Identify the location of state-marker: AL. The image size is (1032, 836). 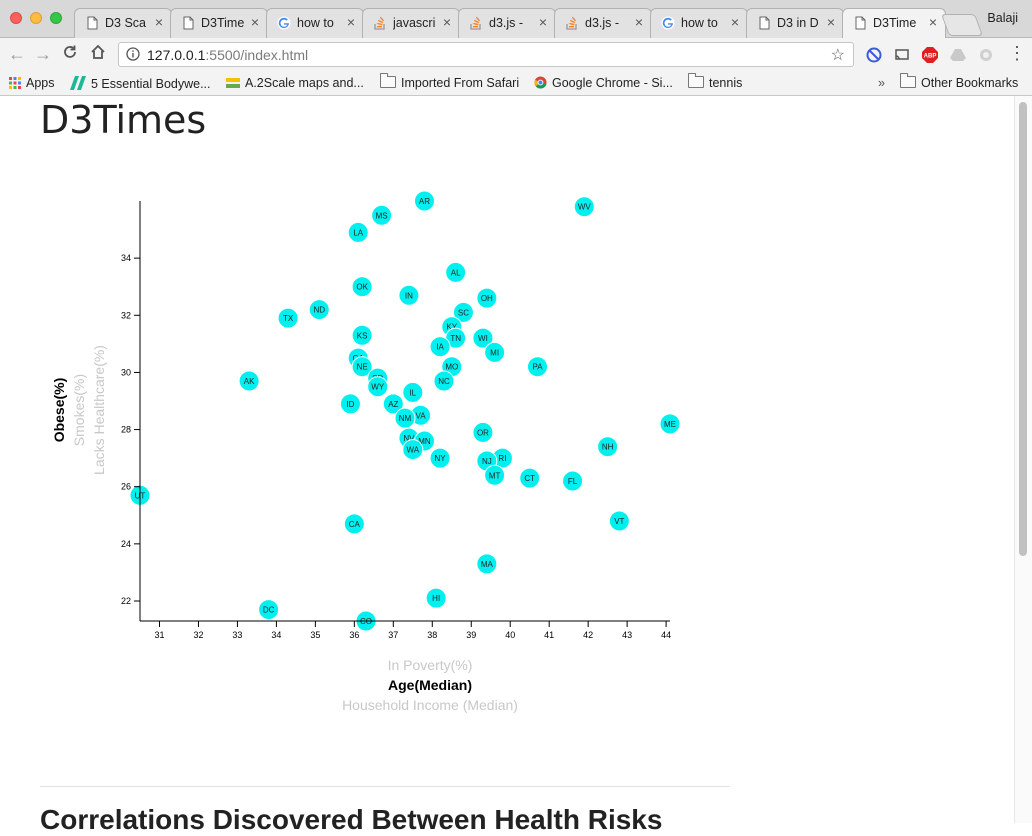
(456, 272).